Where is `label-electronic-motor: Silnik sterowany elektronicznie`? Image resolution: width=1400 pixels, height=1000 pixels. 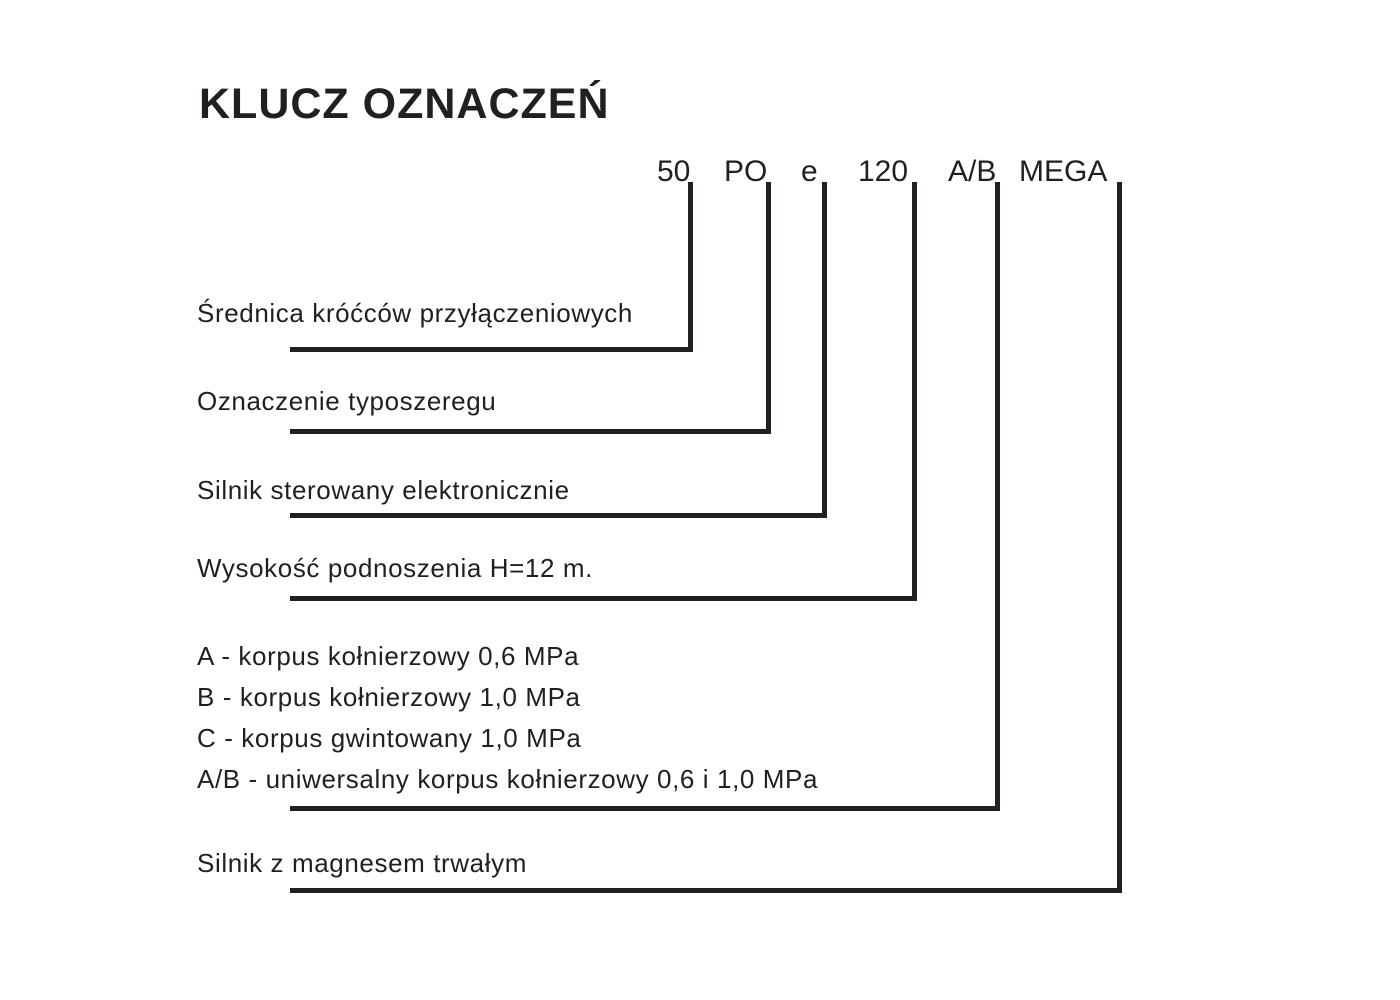 label-electronic-motor: Silnik sterowany elektronicznie is located at coordinates (383, 490).